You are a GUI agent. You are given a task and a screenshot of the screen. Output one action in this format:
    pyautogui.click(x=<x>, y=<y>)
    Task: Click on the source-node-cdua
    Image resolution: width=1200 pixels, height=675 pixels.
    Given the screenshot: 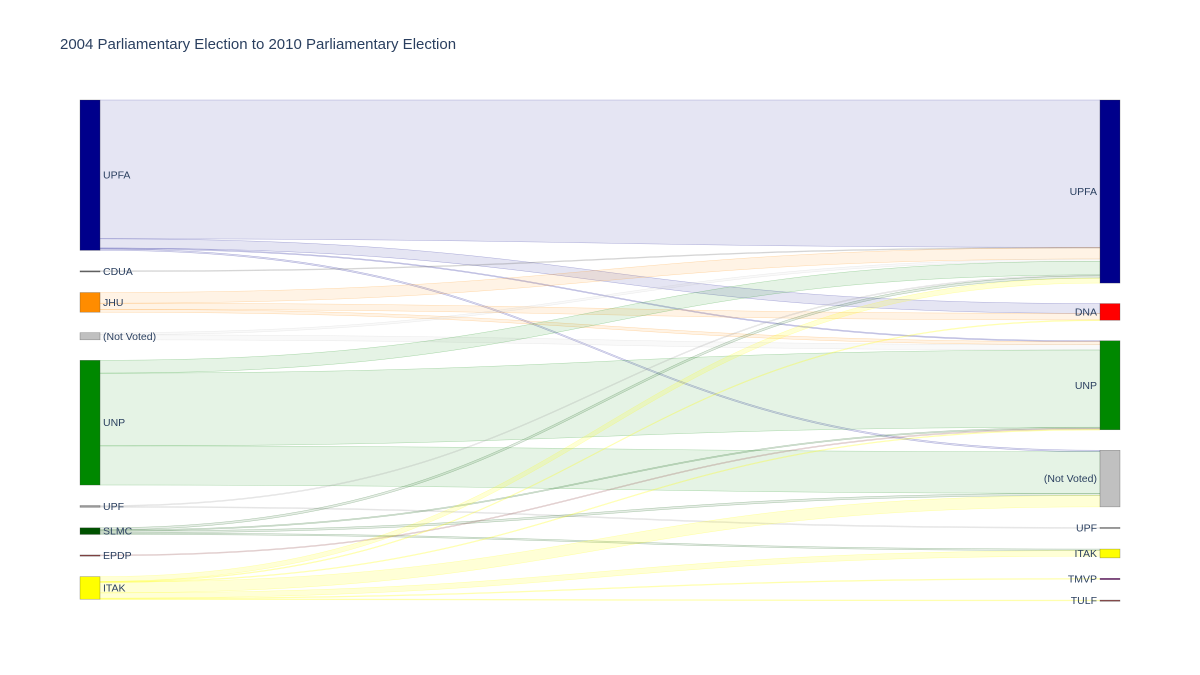 What is the action you would take?
    pyautogui.click(x=90, y=271)
    